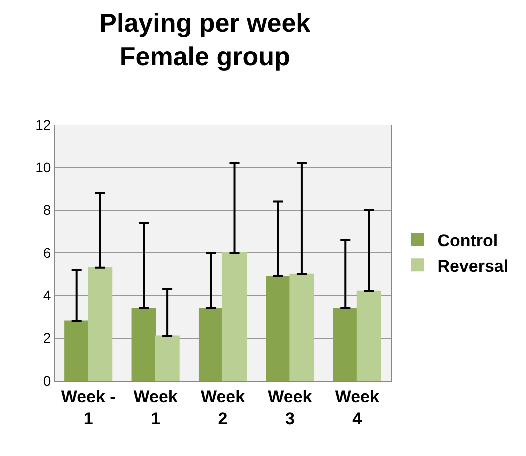 Image resolution: width=526 pixels, height=456 pixels. Describe the element at coordinates (468, 241) in the screenshot. I see `legend-label: Control` at that location.